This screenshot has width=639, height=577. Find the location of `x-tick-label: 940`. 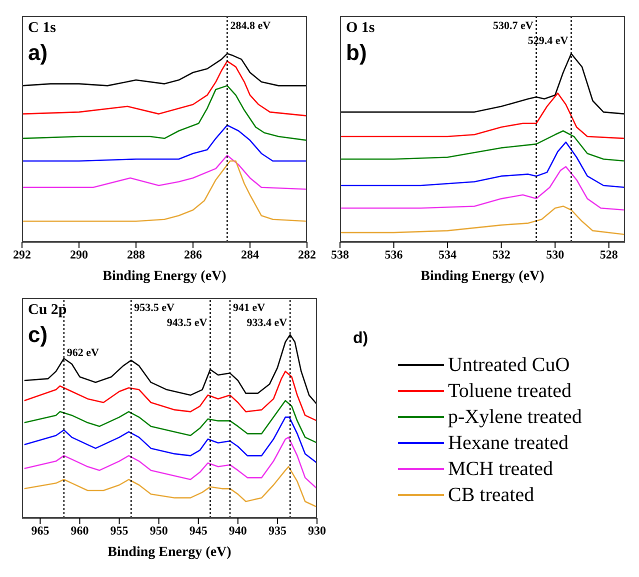

x-tick-label: 940 is located at coordinates (237, 531).